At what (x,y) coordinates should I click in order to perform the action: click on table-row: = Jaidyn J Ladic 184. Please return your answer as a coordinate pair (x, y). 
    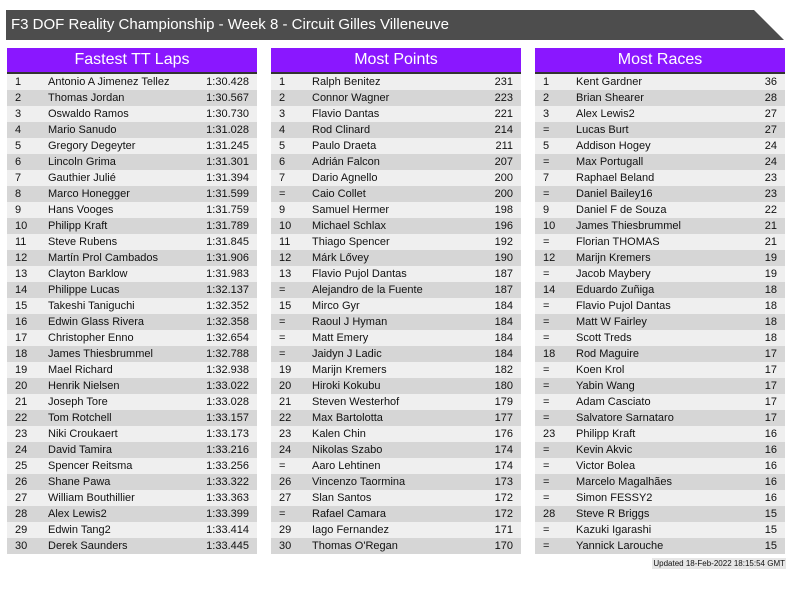
    Looking at the image, I should click on (396, 354).